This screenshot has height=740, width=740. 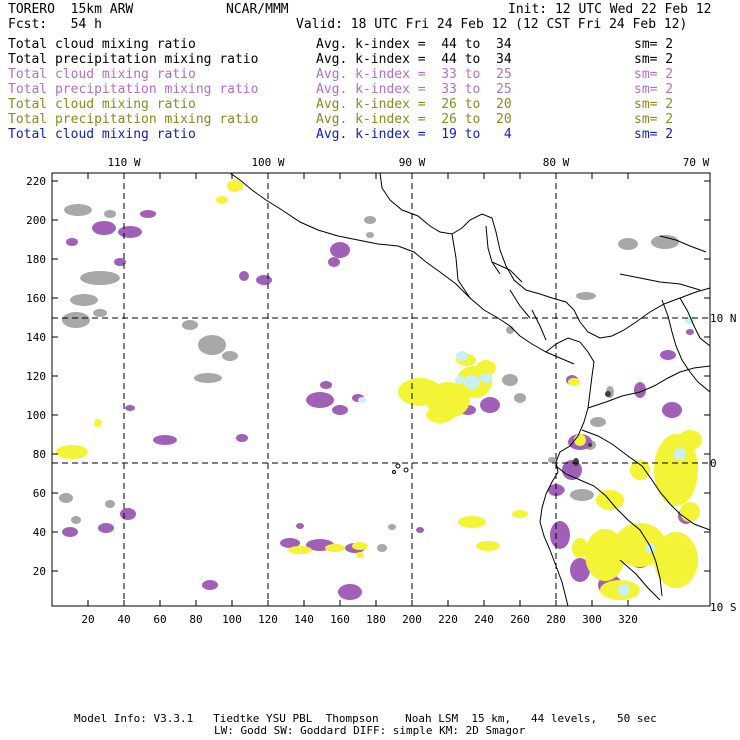 What do you see at coordinates (484, 619) in the screenshot?
I see `x-tick-label: 240` at bounding box center [484, 619].